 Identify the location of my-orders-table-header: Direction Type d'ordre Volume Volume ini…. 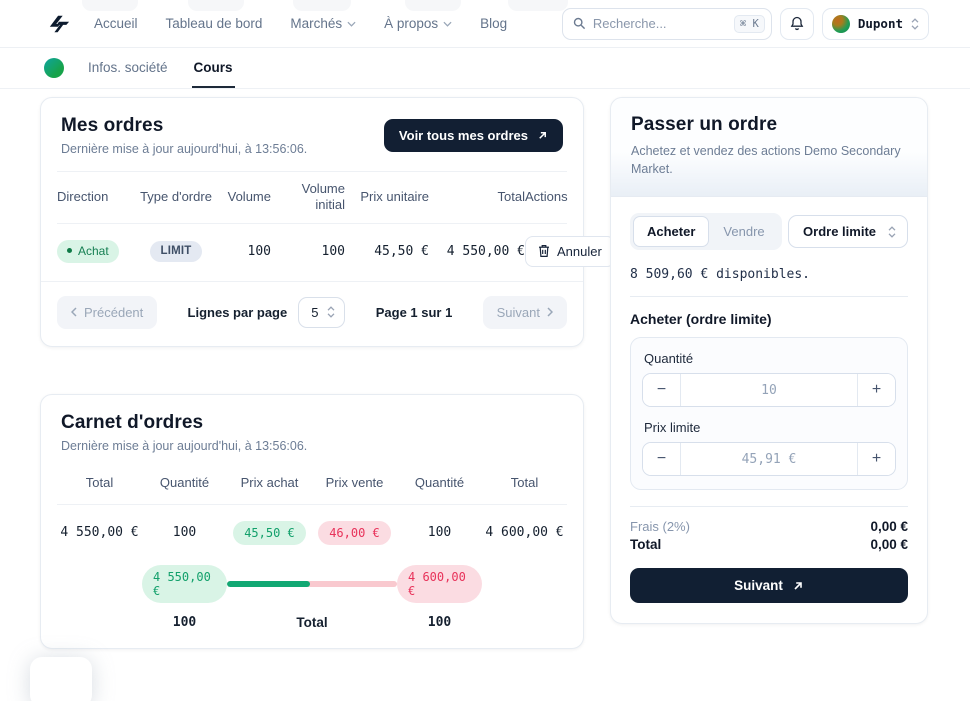
(312, 197).